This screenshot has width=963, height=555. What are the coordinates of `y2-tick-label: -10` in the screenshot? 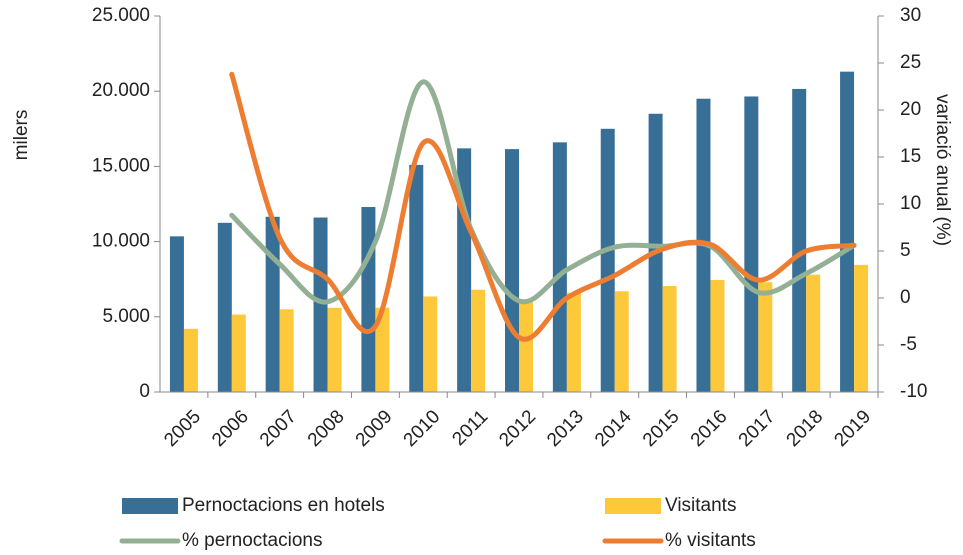 It's located at (913, 391).